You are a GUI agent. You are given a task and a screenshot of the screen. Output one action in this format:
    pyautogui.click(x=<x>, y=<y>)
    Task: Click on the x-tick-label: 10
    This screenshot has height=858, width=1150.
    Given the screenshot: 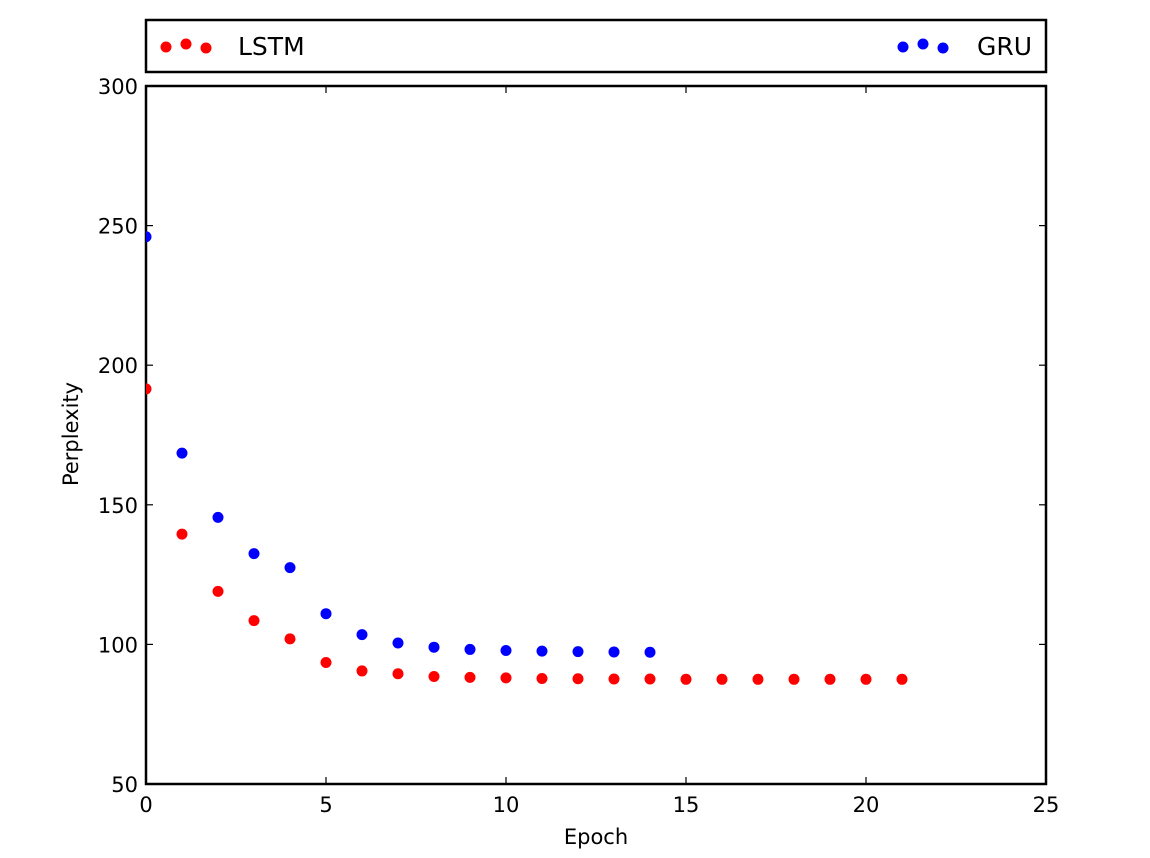 What is the action you would take?
    pyautogui.click(x=506, y=805)
    